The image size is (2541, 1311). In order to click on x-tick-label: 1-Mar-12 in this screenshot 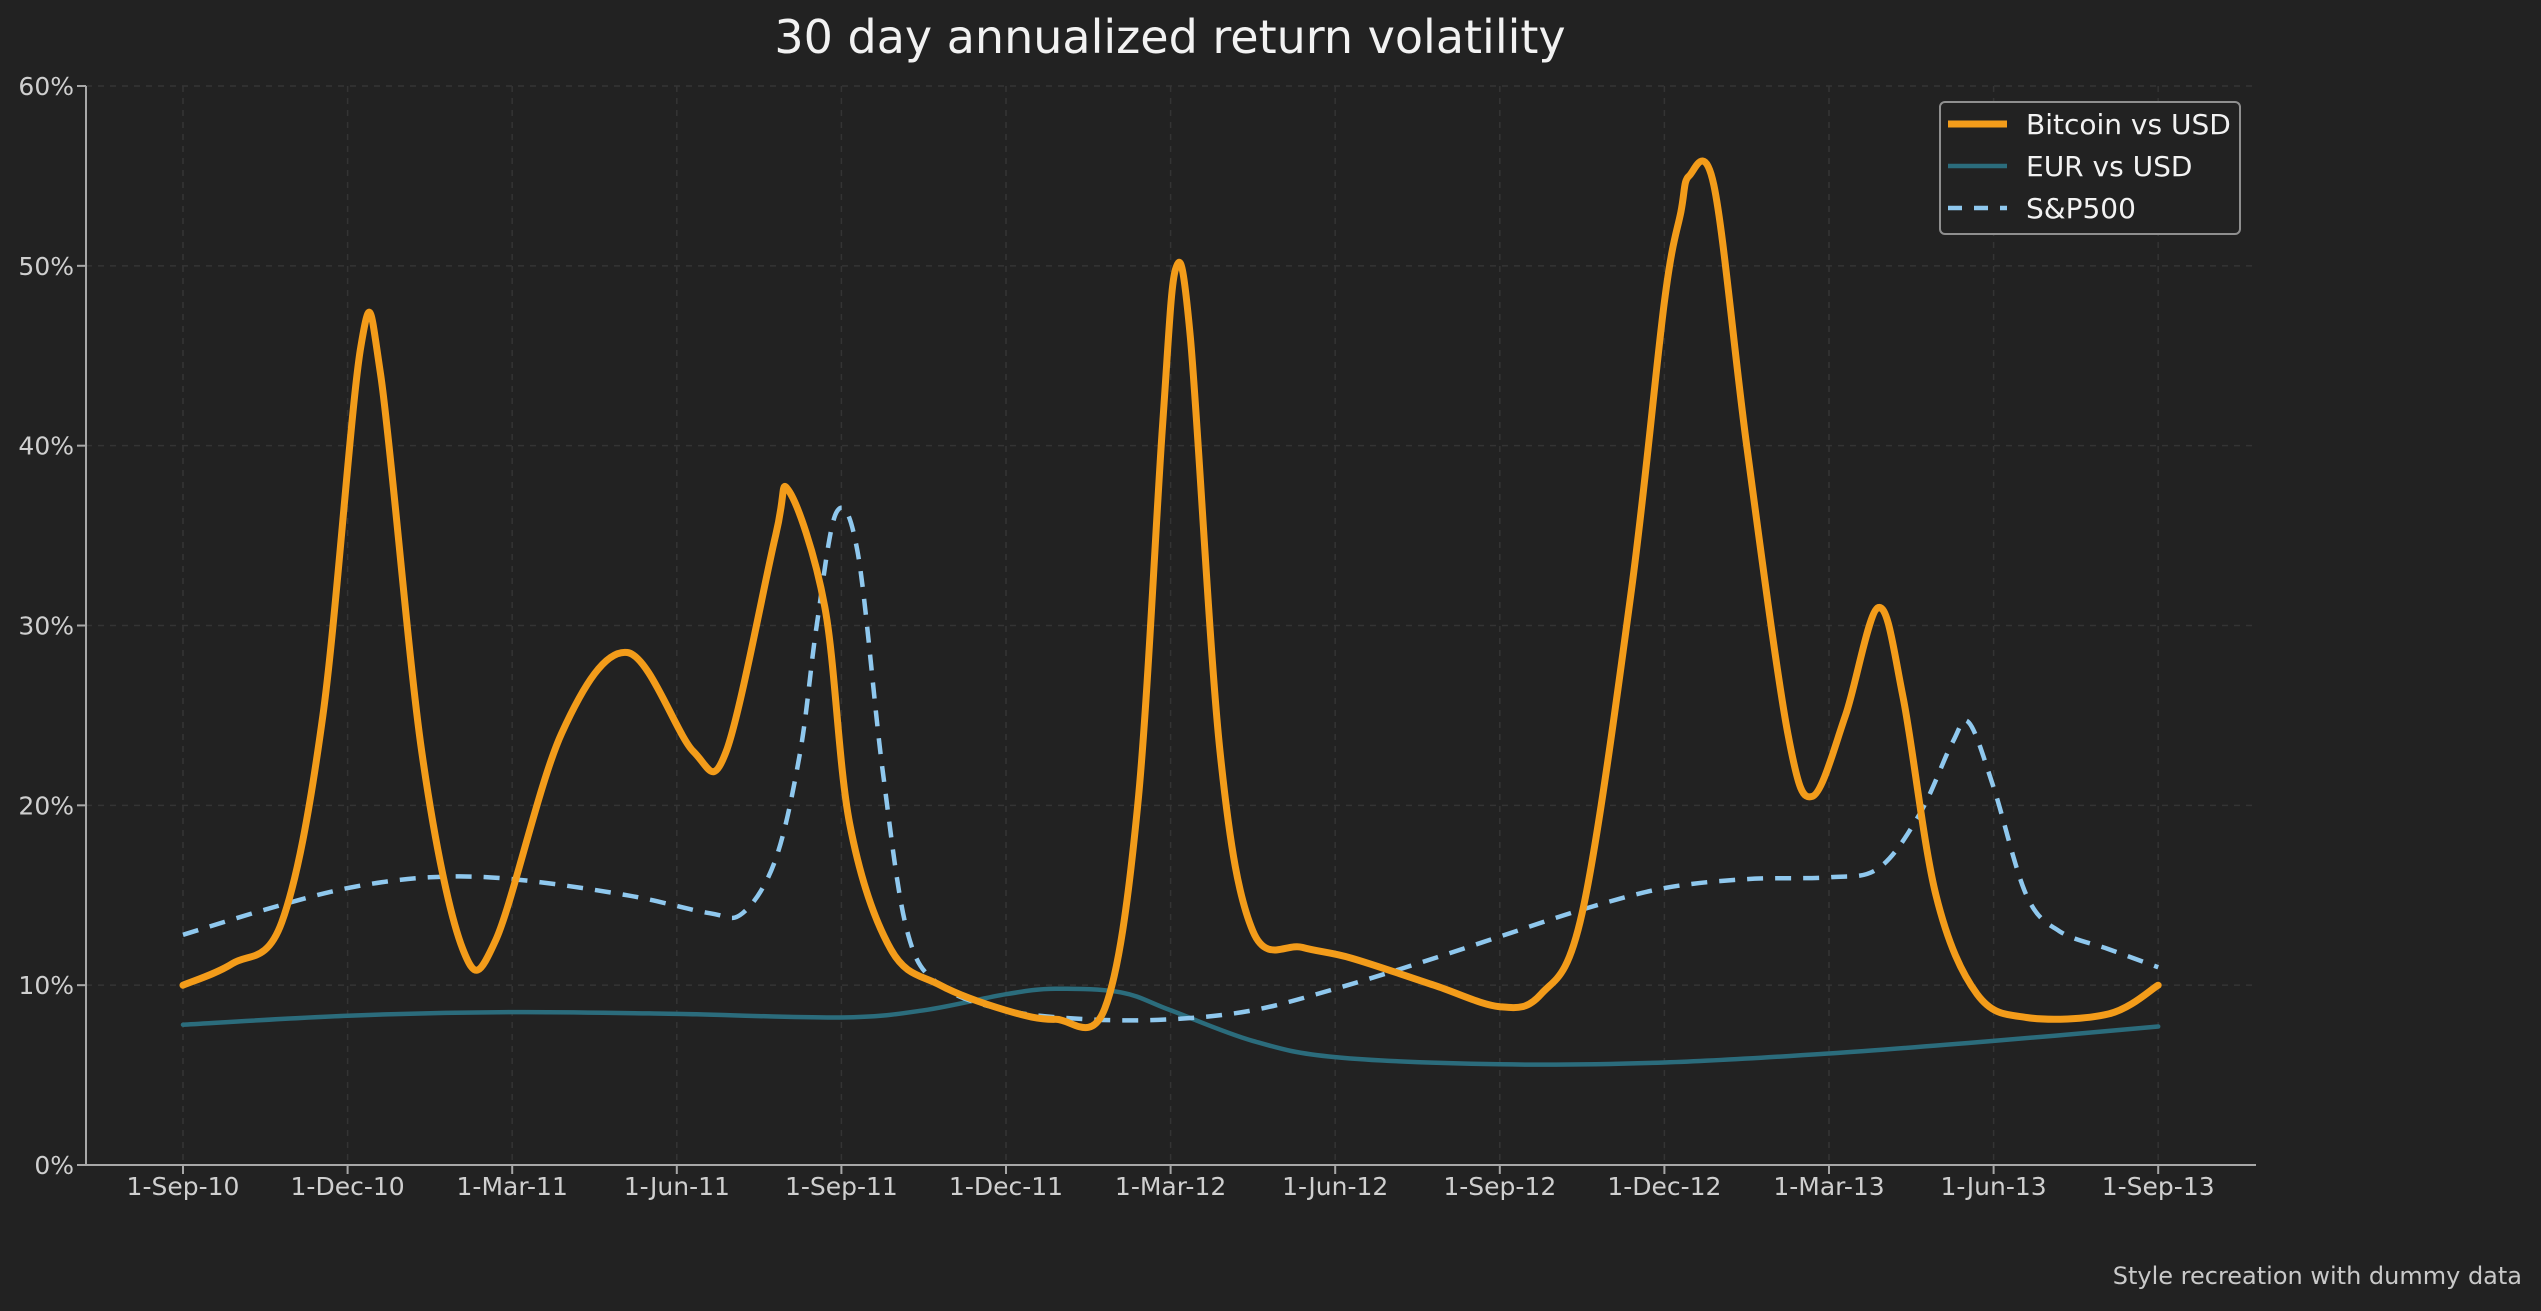, I will do `click(1170, 1186)`.